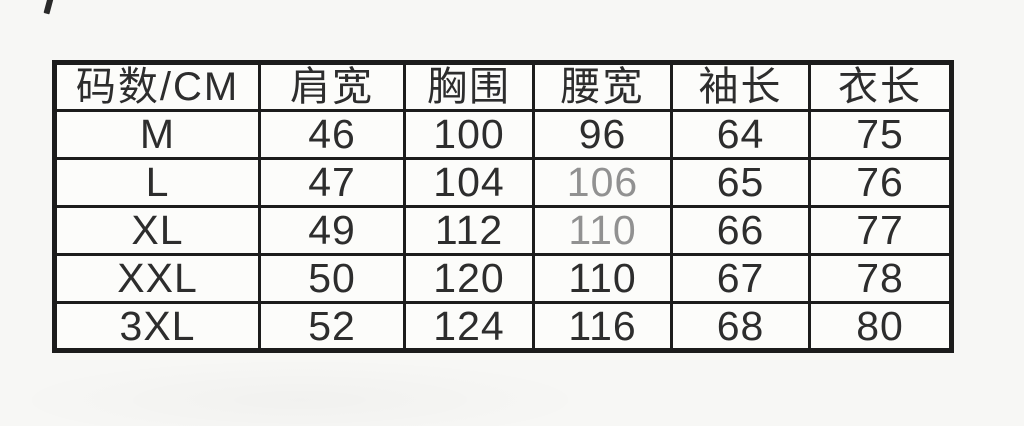  I want to click on value-cell: 120, so click(469, 278).